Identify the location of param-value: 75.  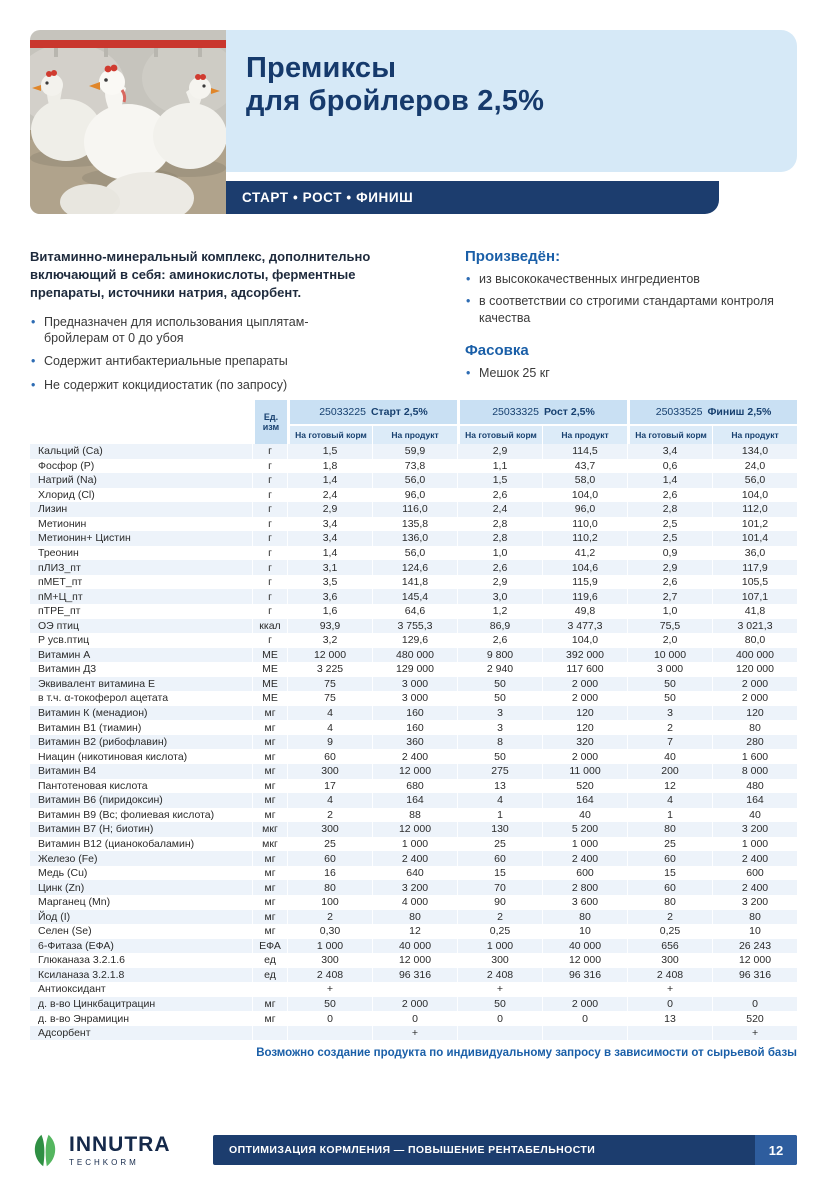
(329, 698).